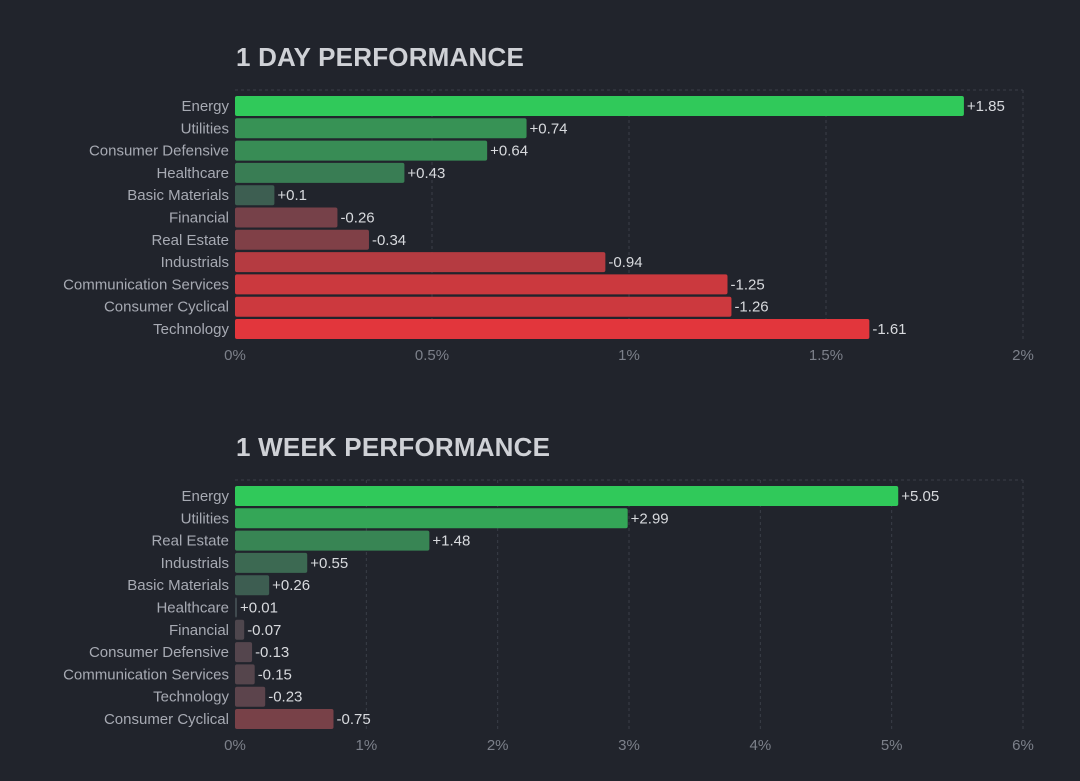 The width and height of the screenshot is (1080, 781). Describe the element at coordinates (549, 128) in the screenshot. I see `value-label: +0.74` at that location.